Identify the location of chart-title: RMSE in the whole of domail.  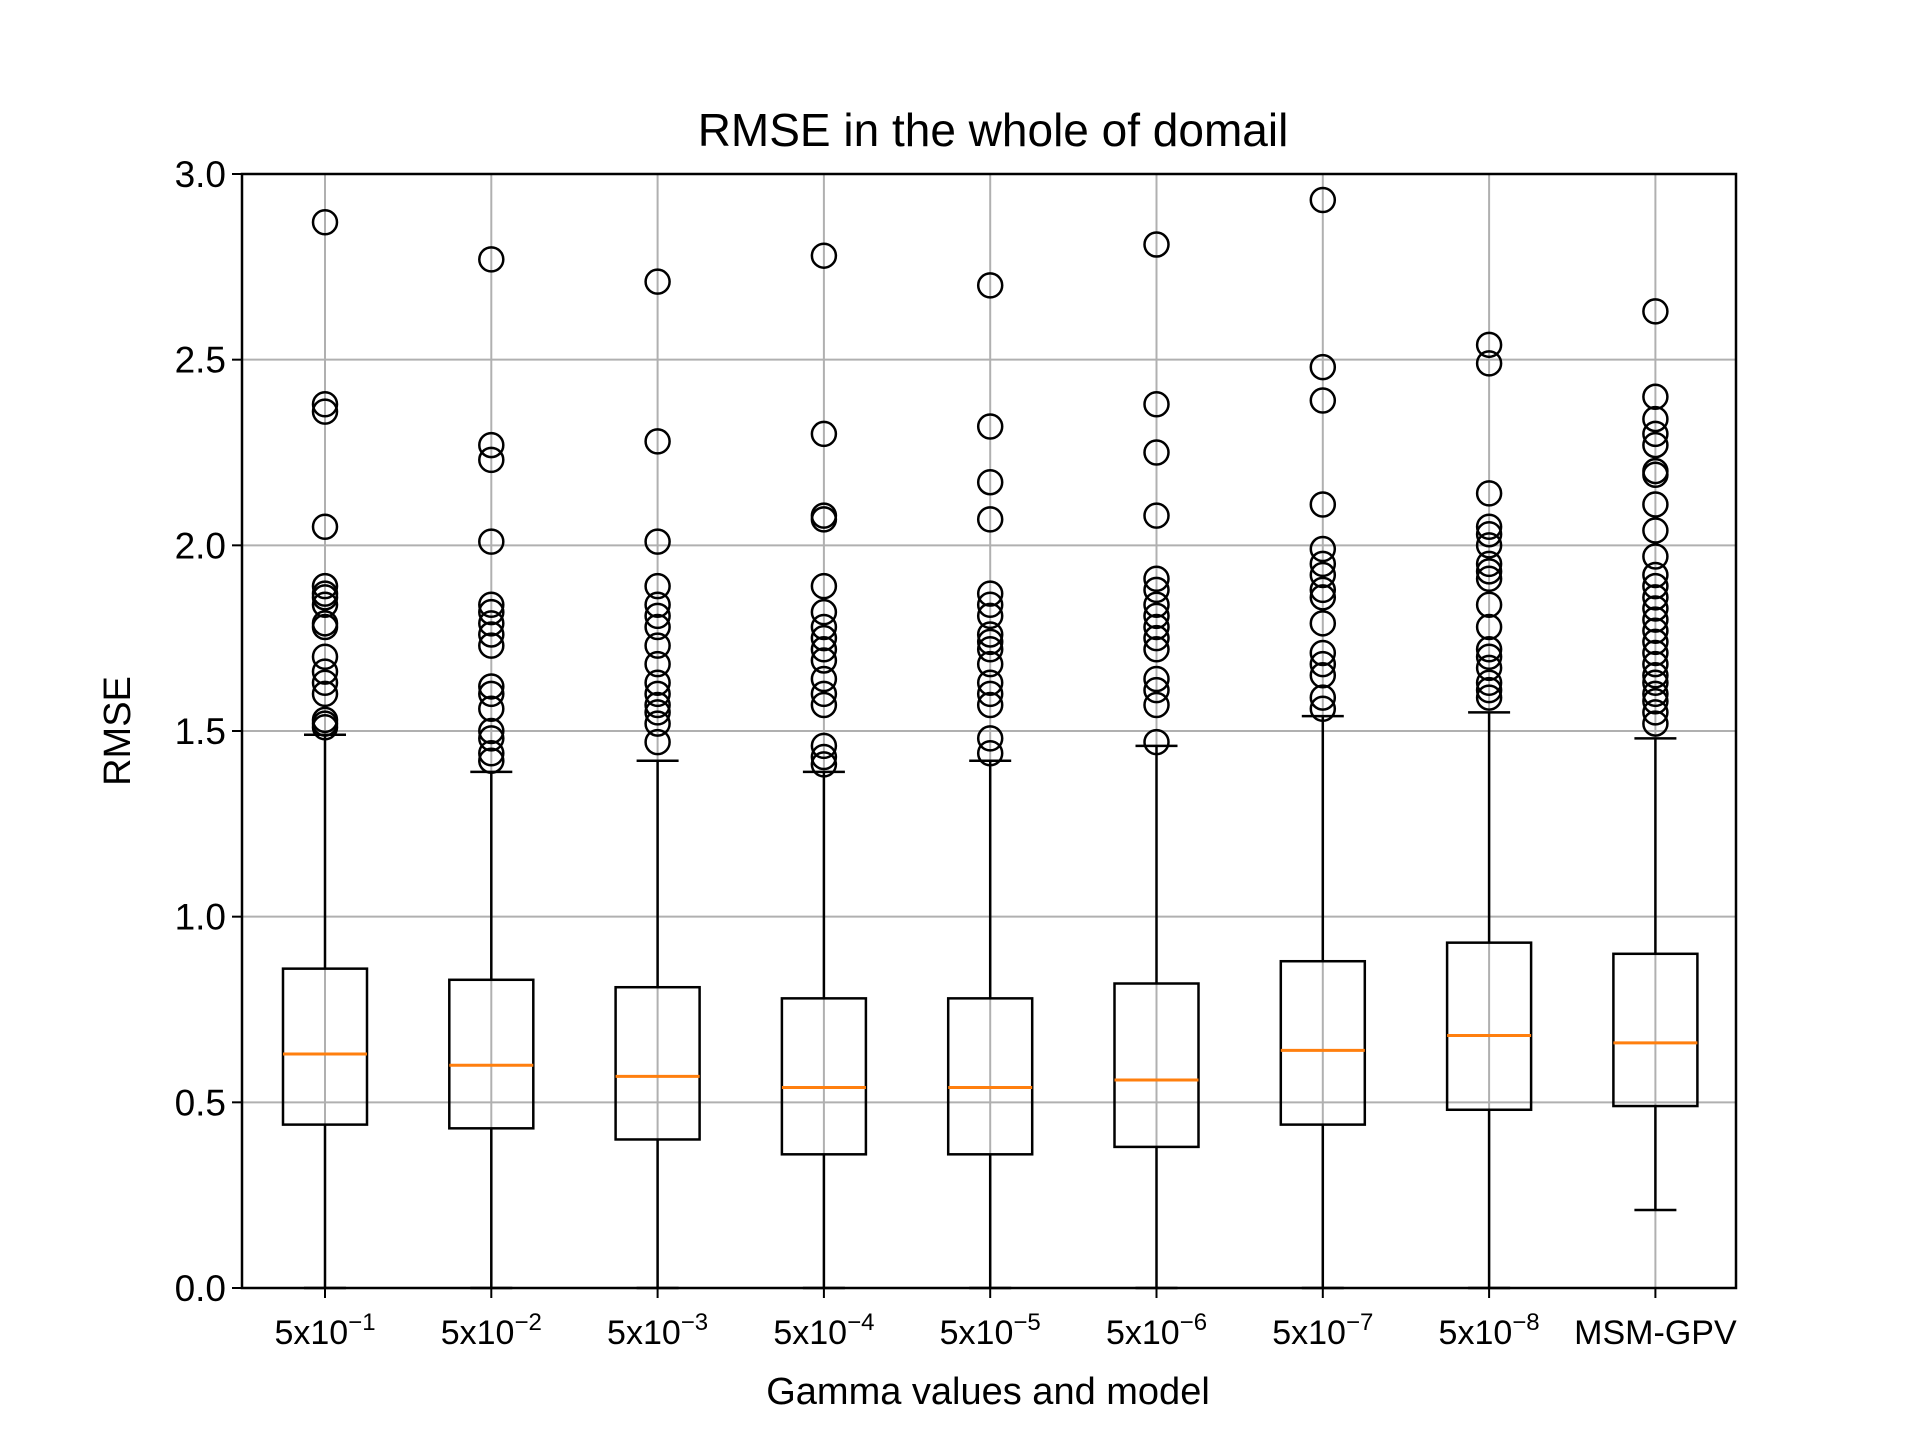
(993, 130).